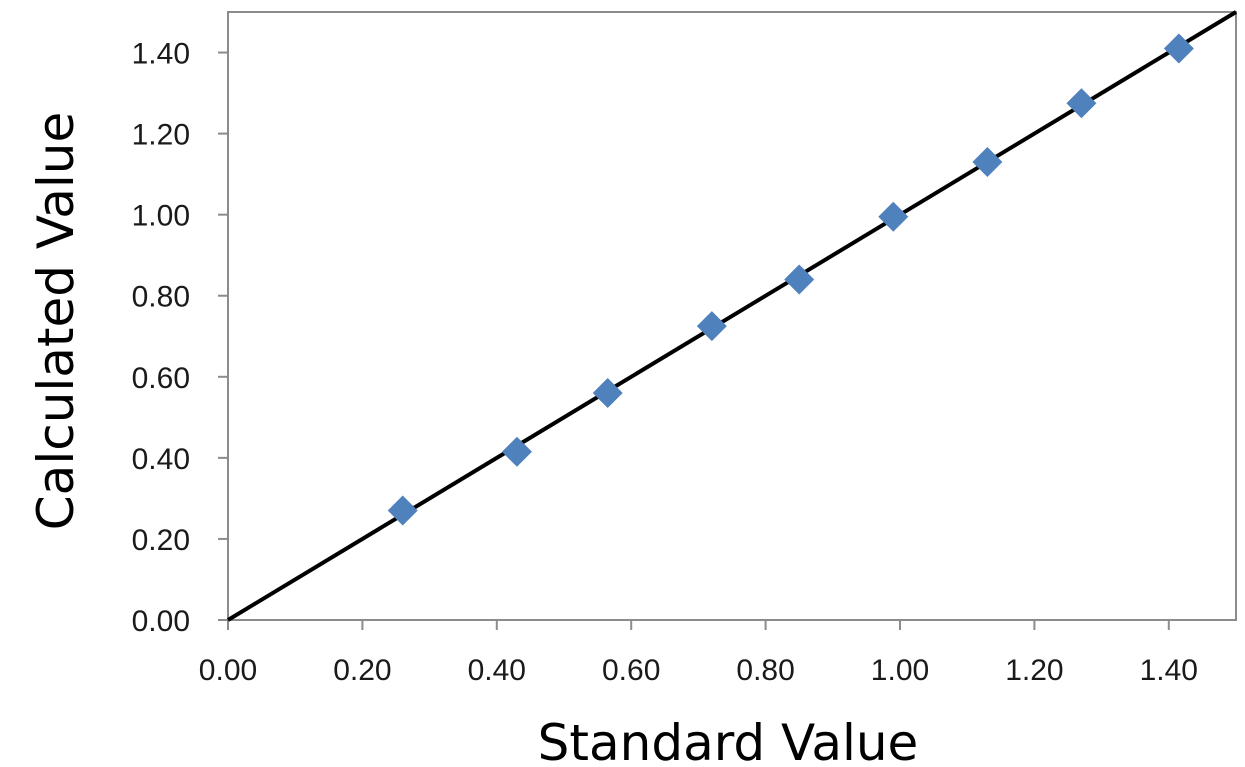 The image size is (1245, 767). What do you see at coordinates (728, 740) in the screenshot?
I see `x-axis-title: Standard Value` at bounding box center [728, 740].